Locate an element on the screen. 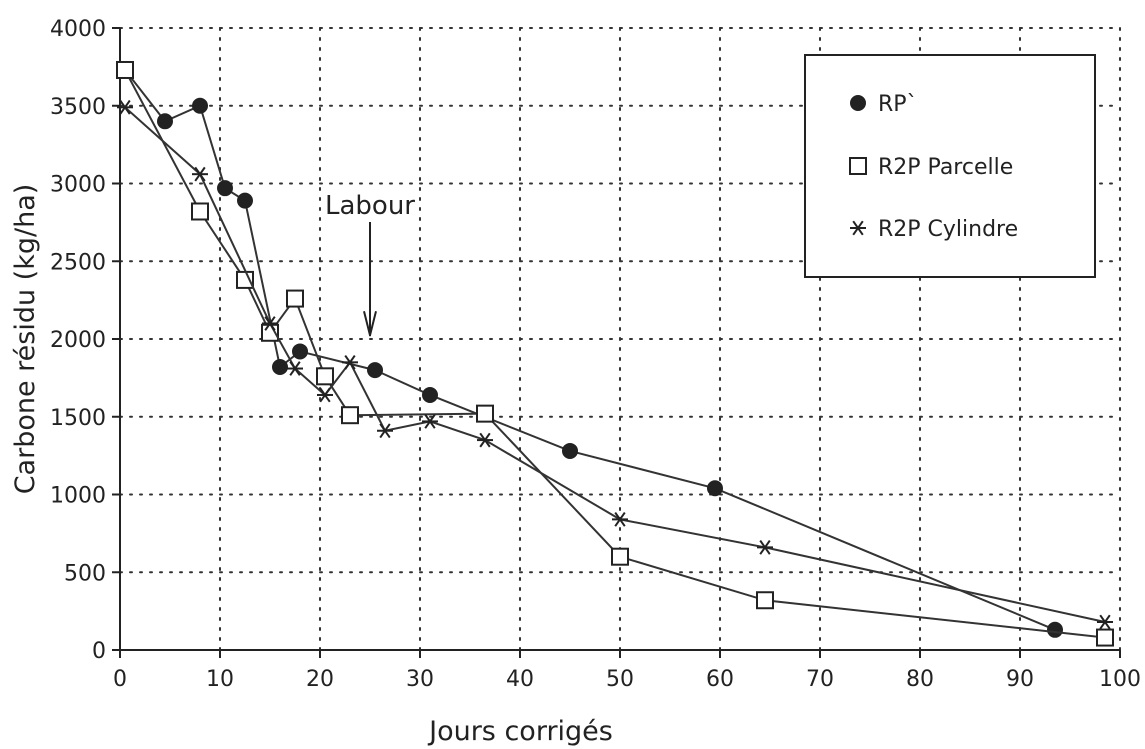  annotation-arrow-head is located at coordinates (370, 323).